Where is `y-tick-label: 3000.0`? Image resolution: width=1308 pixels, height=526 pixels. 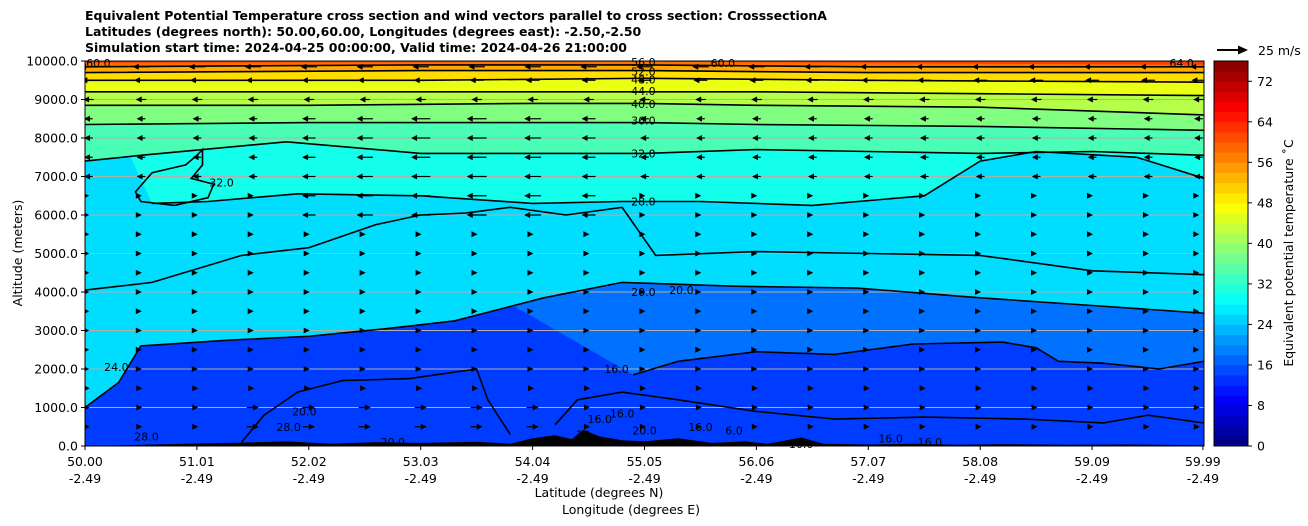
y-tick-label: 3000.0 is located at coordinates (56, 330).